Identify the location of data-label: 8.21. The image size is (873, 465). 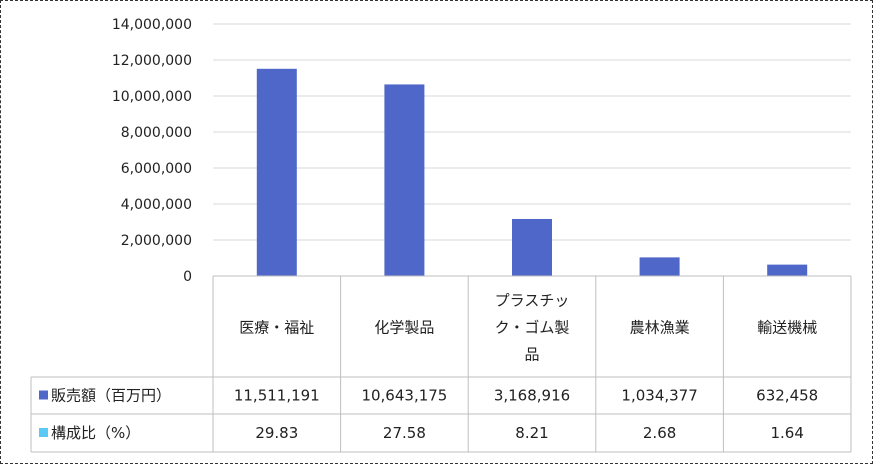
(531, 433).